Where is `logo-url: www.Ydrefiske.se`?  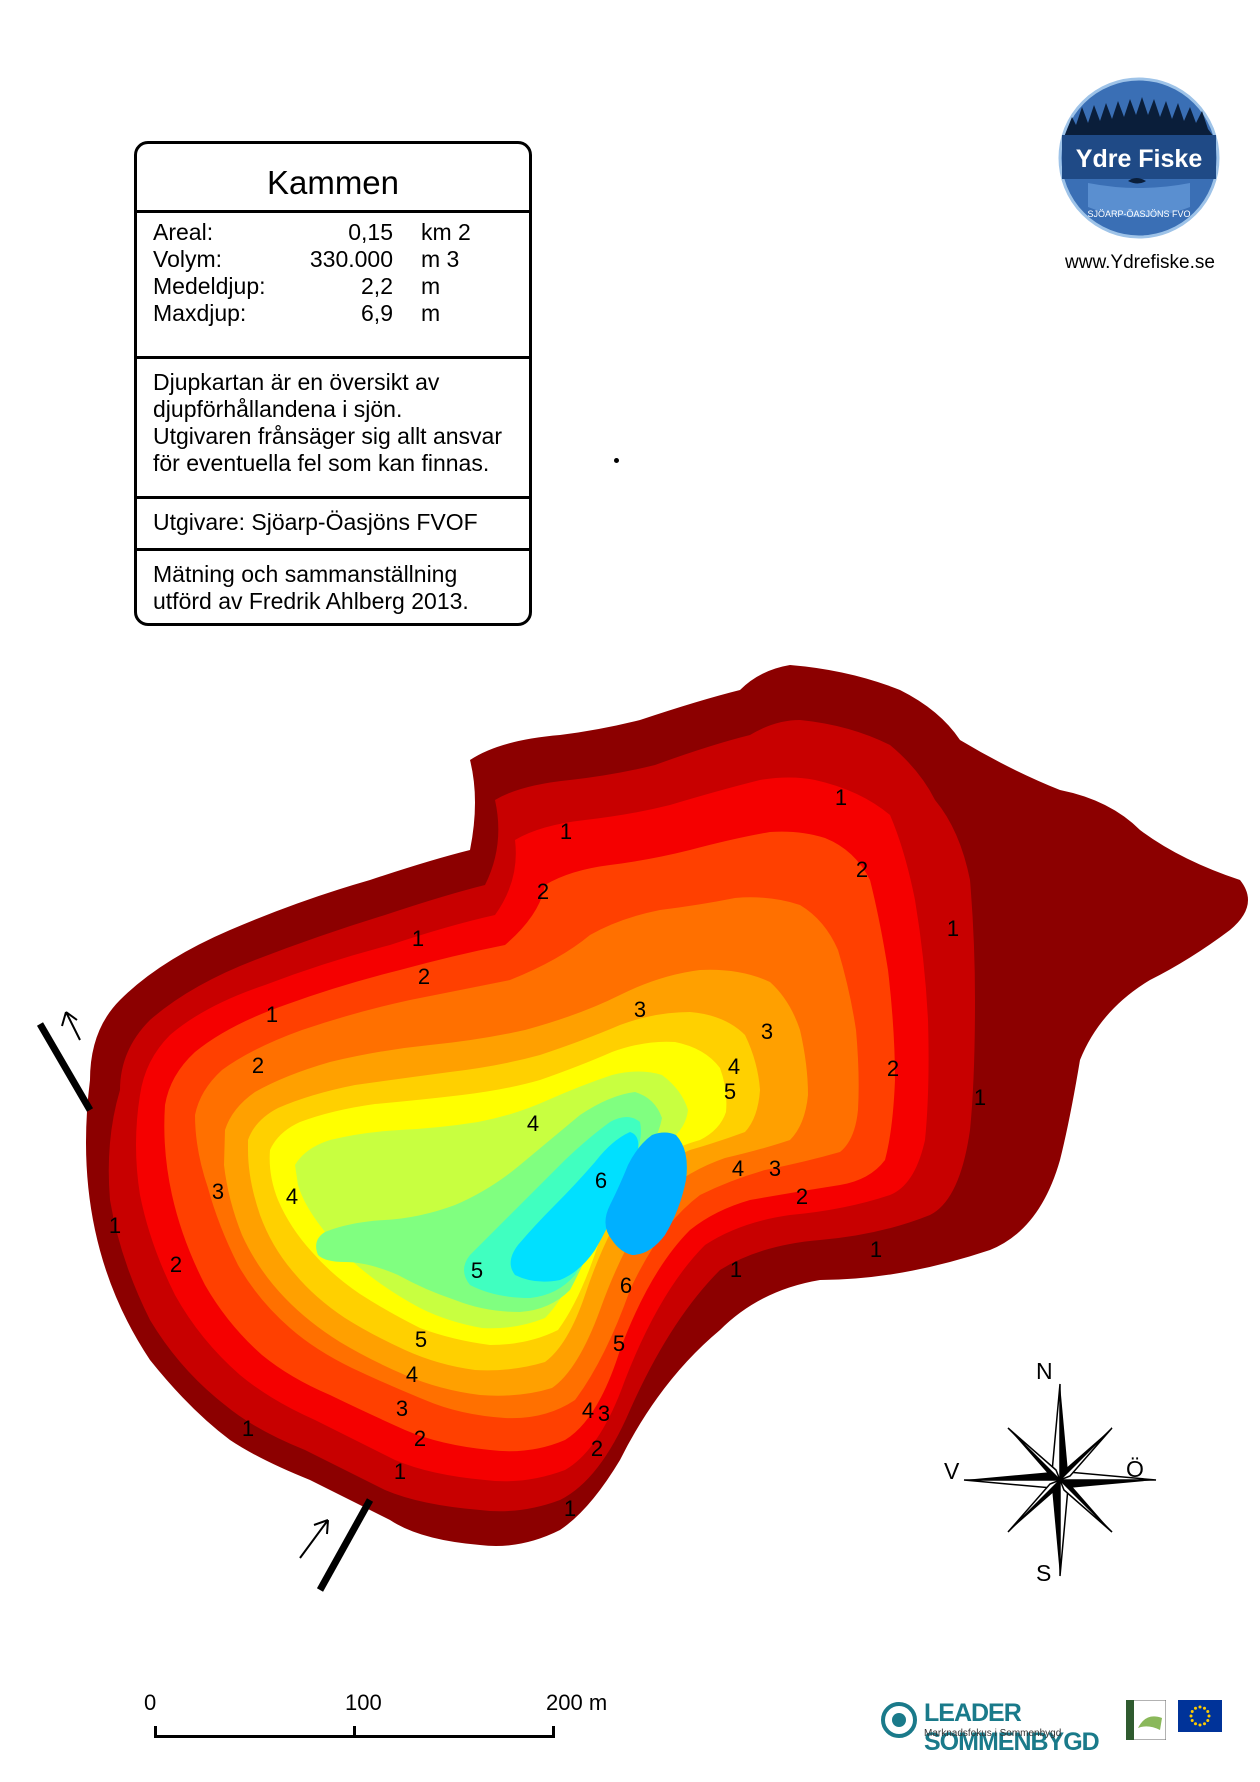
logo-url: www.Ydrefiske.se is located at coordinates (1140, 262).